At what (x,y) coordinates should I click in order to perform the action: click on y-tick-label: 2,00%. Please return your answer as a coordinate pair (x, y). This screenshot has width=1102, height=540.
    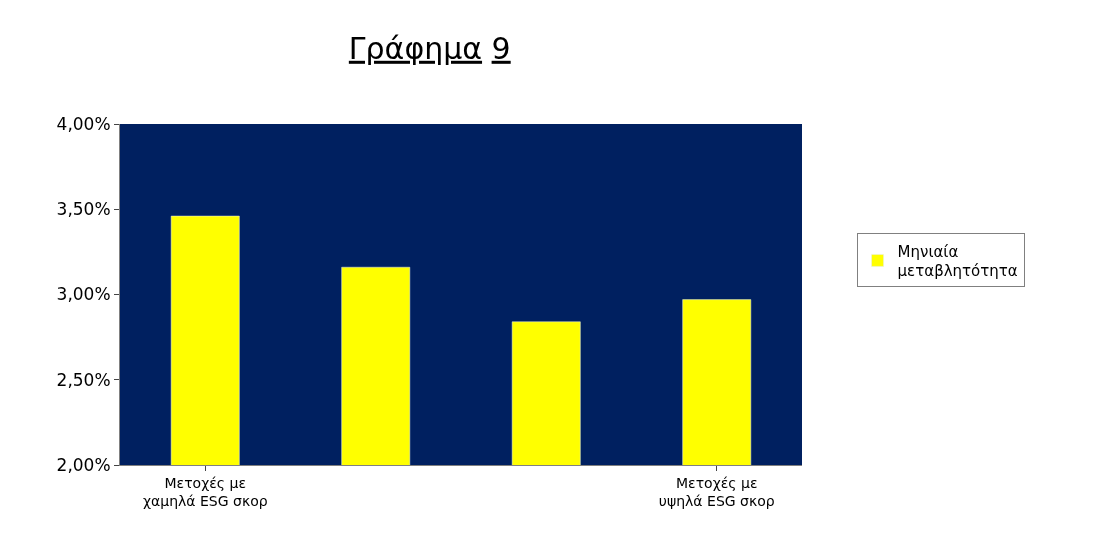
    Looking at the image, I should click on (83, 464).